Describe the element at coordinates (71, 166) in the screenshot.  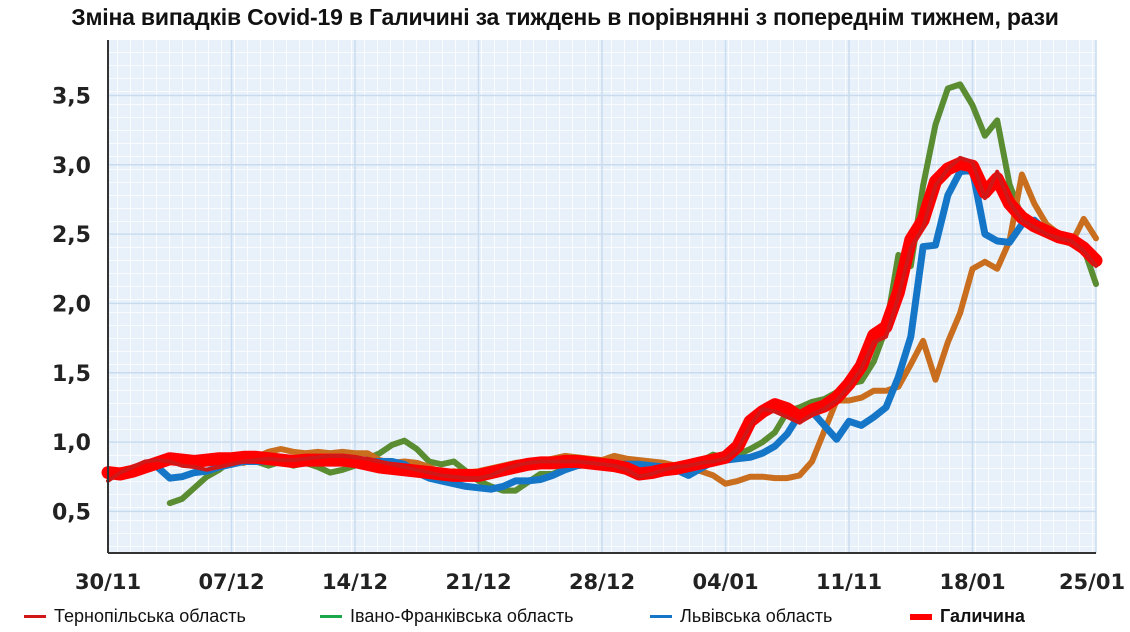
I see `y-tick-label-5: 3,0` at that location.